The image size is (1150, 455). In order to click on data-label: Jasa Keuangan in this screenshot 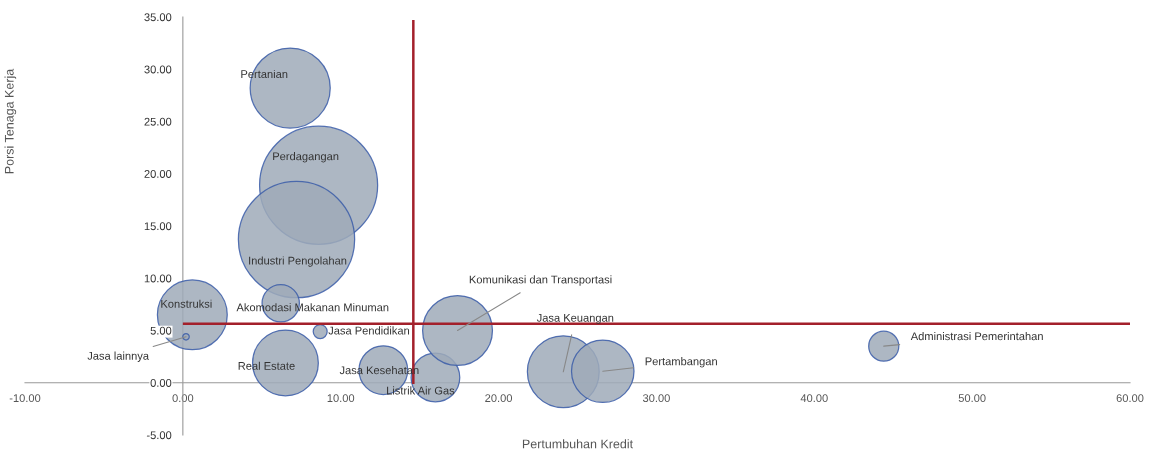, I will do `click(575, 319)`.